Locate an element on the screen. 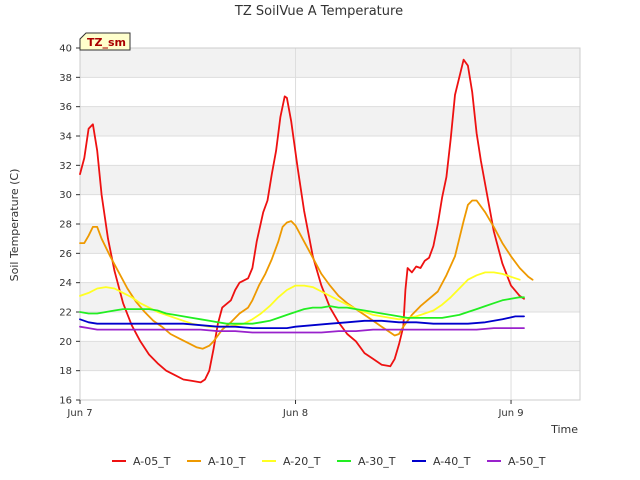 The image size is (640, 480). legend-label: A-20_T is located at coordinates (302, 461).